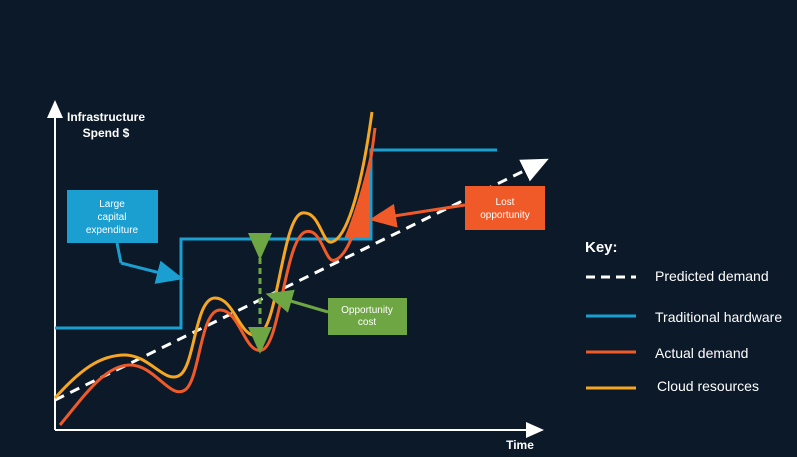  What do you see at coordinates (601, 247) in the screenshot?
I see `key-title: Key:` at bounding box center [601, 247].